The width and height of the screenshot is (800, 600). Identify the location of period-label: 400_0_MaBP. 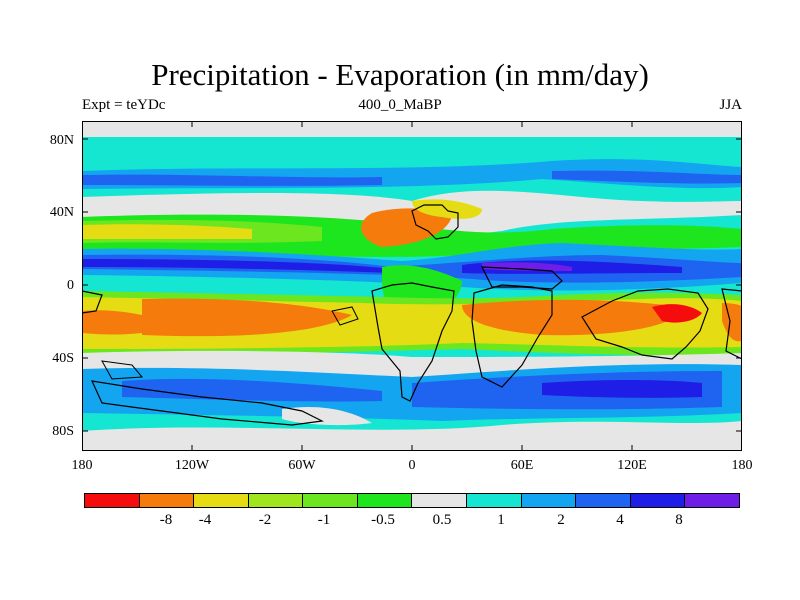
(400, 105).